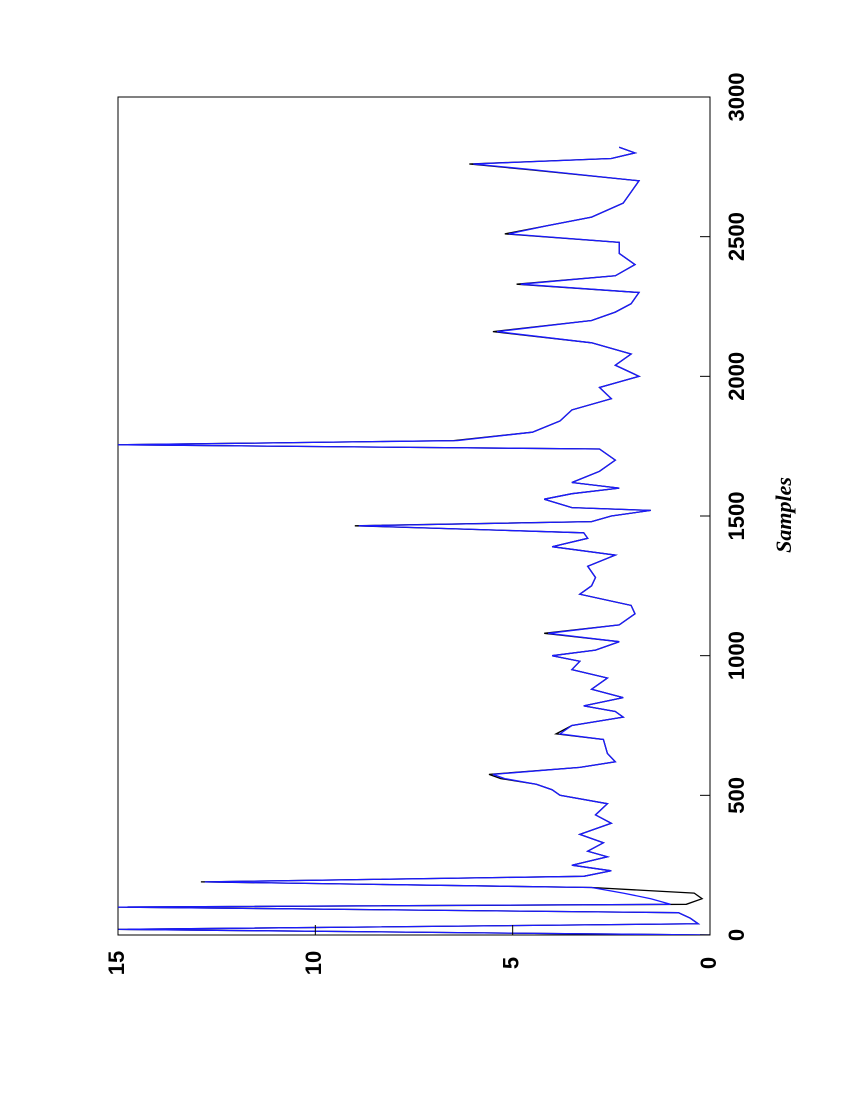  What do you see at coordinates (116, 963) in the screenshot?
I see `y-tick-label: 15` at bounding box center [116, 963].